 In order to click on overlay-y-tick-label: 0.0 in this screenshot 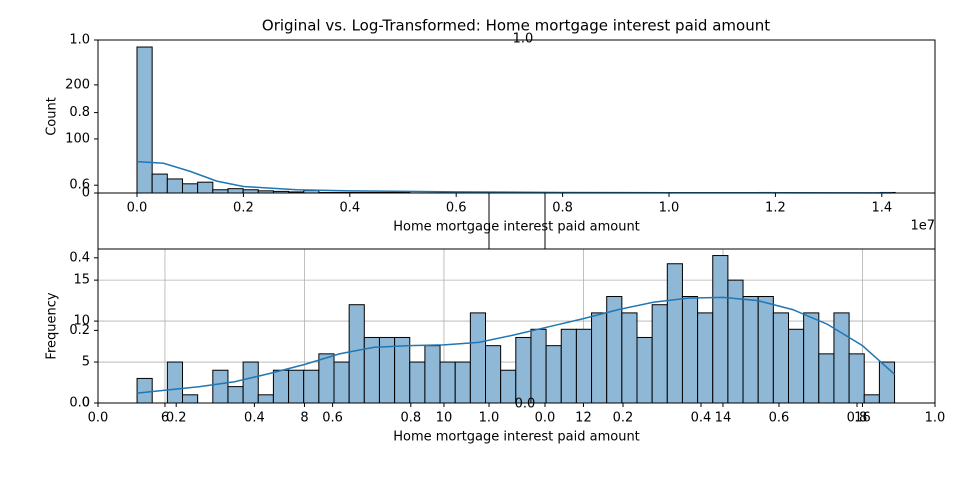, I will do `click(79, 403)`.